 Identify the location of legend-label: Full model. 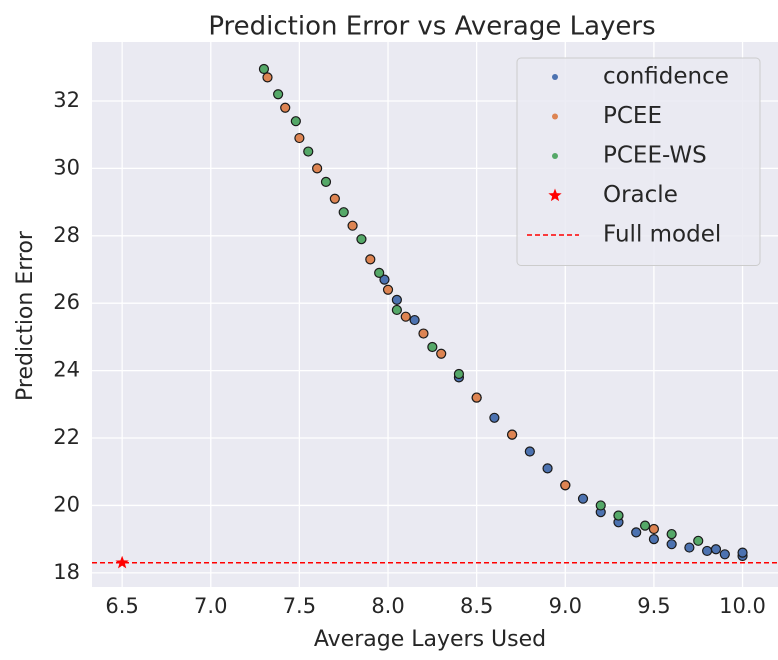
(662, 235).